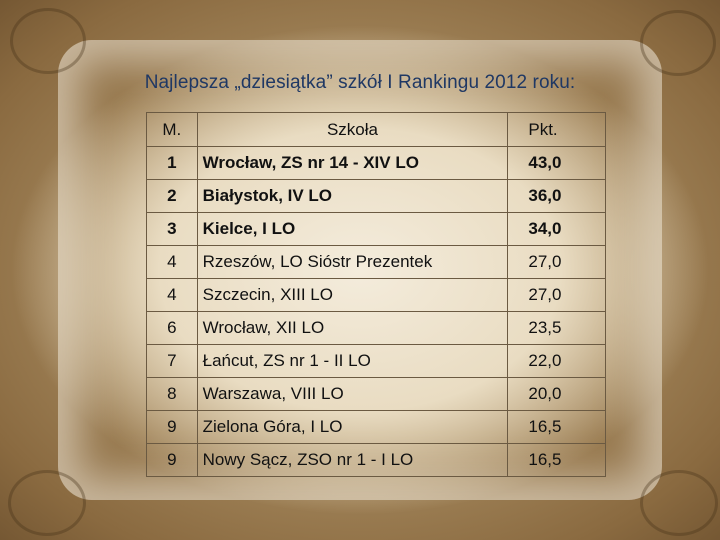 Image resolution: width=720 pixels, height=540 pixels. What do you see at coordinates (352, 361) in the screenshot?
I see `school-cell: Łańcut, ZS nr 1 - II LO` at bounding box center [352, 361].